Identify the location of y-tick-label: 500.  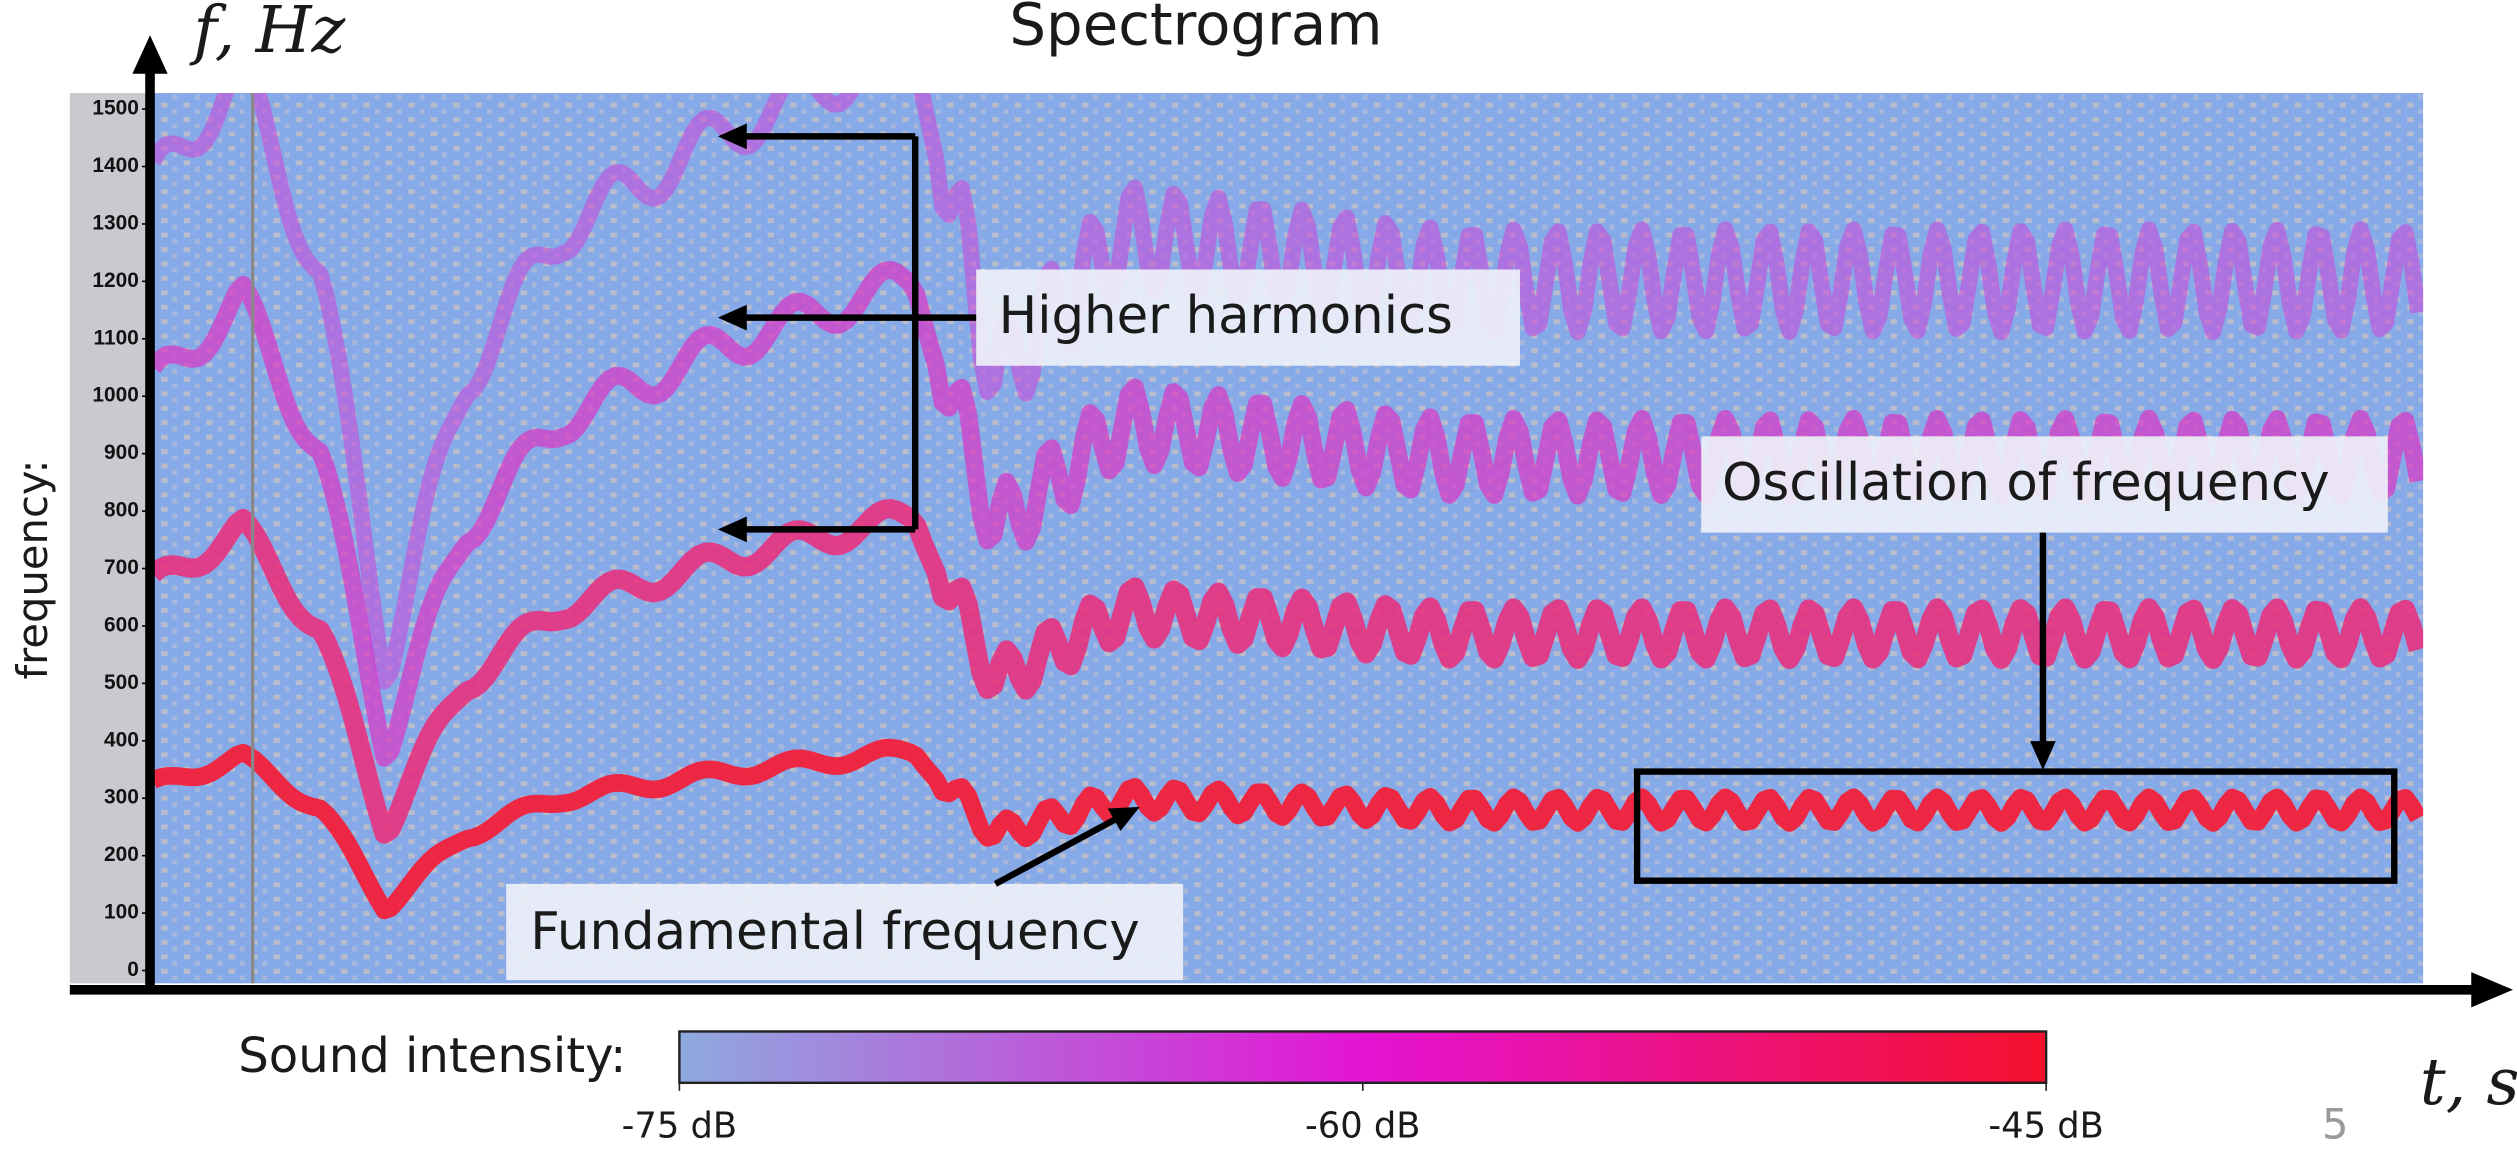
(121, 682).